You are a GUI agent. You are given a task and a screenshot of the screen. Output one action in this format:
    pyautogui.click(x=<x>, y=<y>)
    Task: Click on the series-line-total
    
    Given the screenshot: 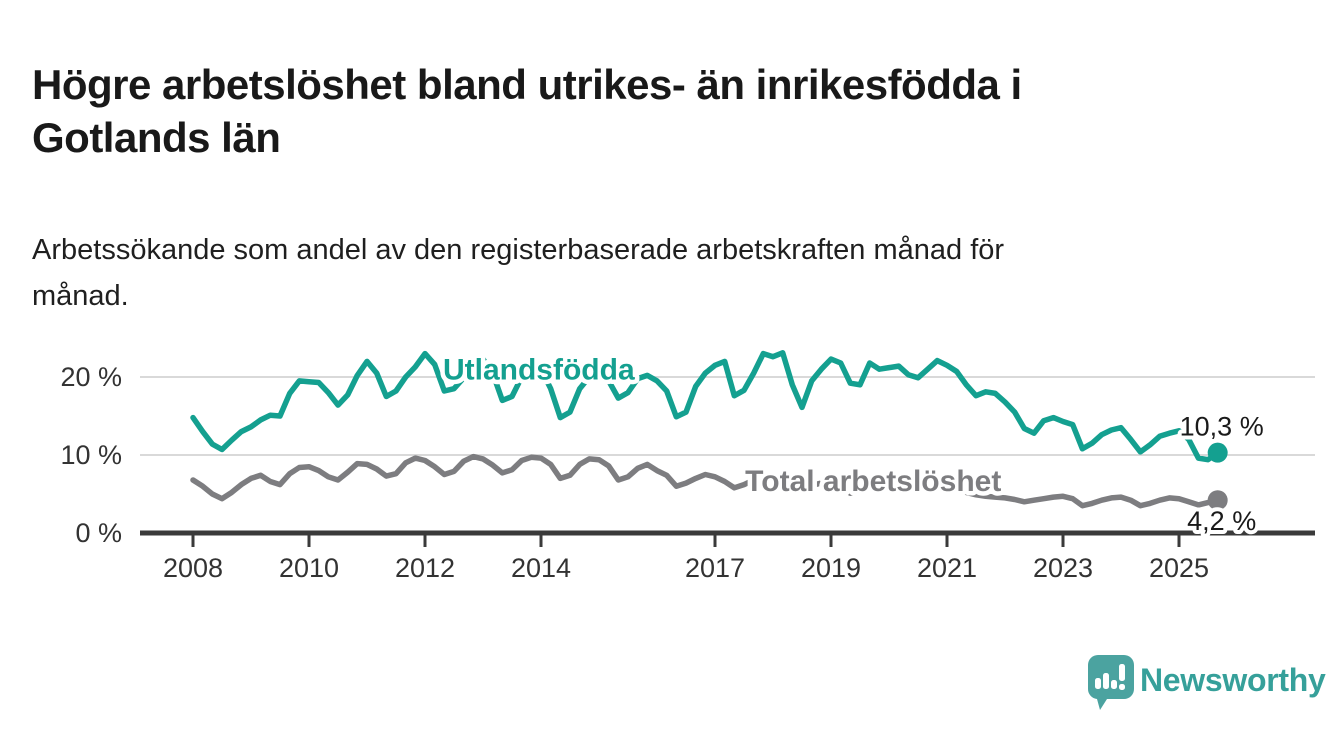 What is the action you would take?
    pyautogui.click(x=705, y=481)
    